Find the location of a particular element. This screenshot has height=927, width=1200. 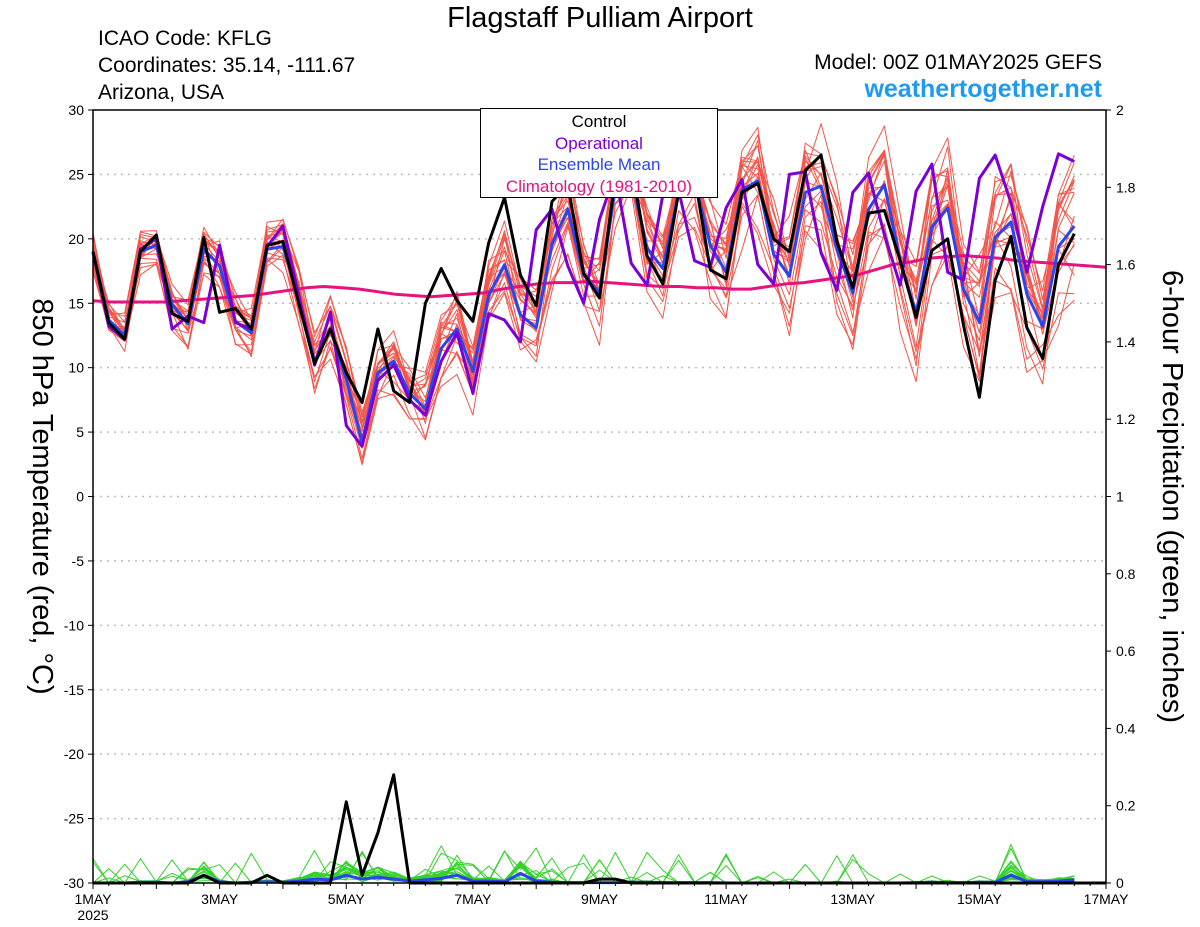

x-tick-label: 17MAY is located at coordinates (1107, 899).